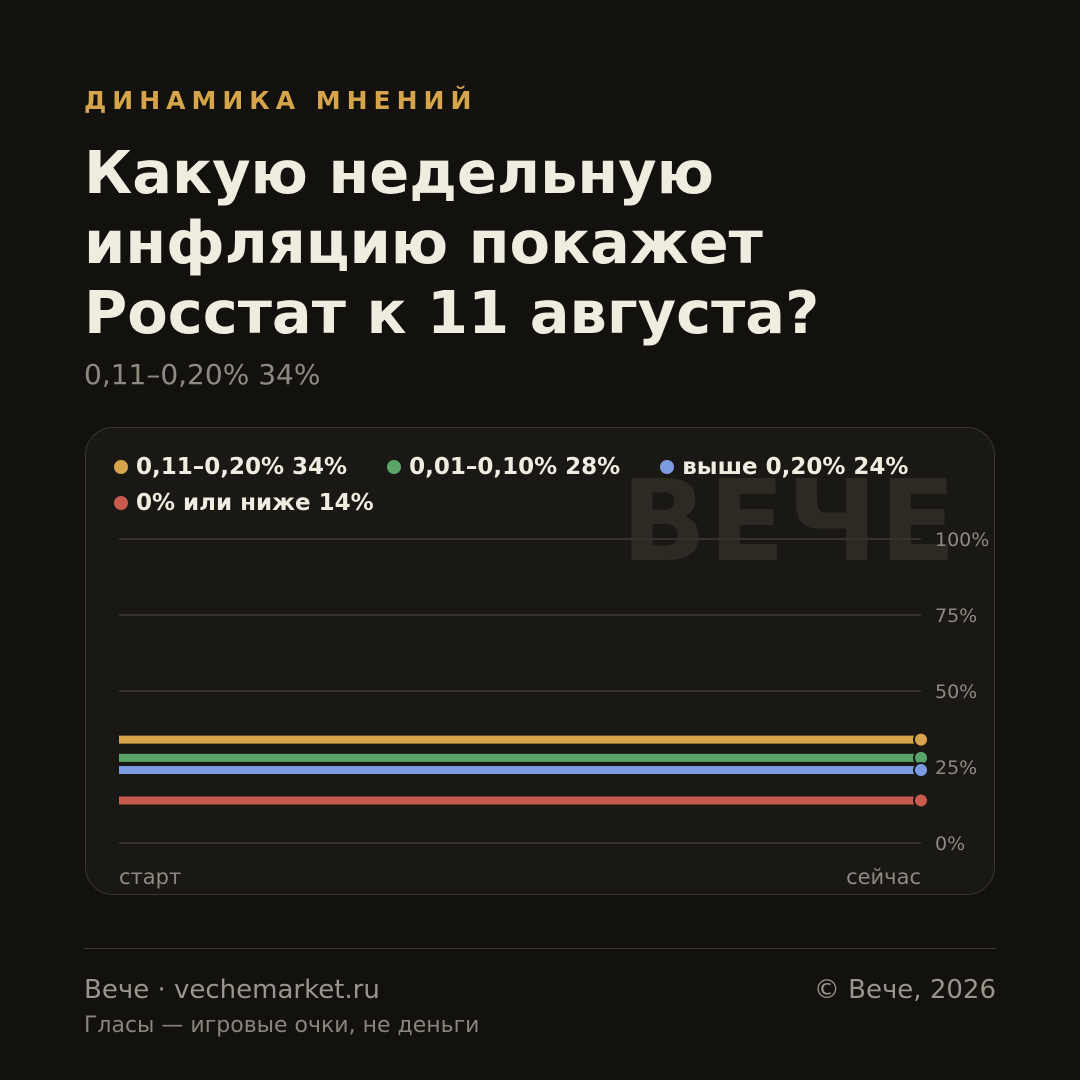 This screenshot has height=1080, width=1080. What do you see at coordinates (282, 1025) in the screenshot?
I see `footer-disclaimer: Гласы — игровые очки, не деньги` at bounding box center [282, 1025].